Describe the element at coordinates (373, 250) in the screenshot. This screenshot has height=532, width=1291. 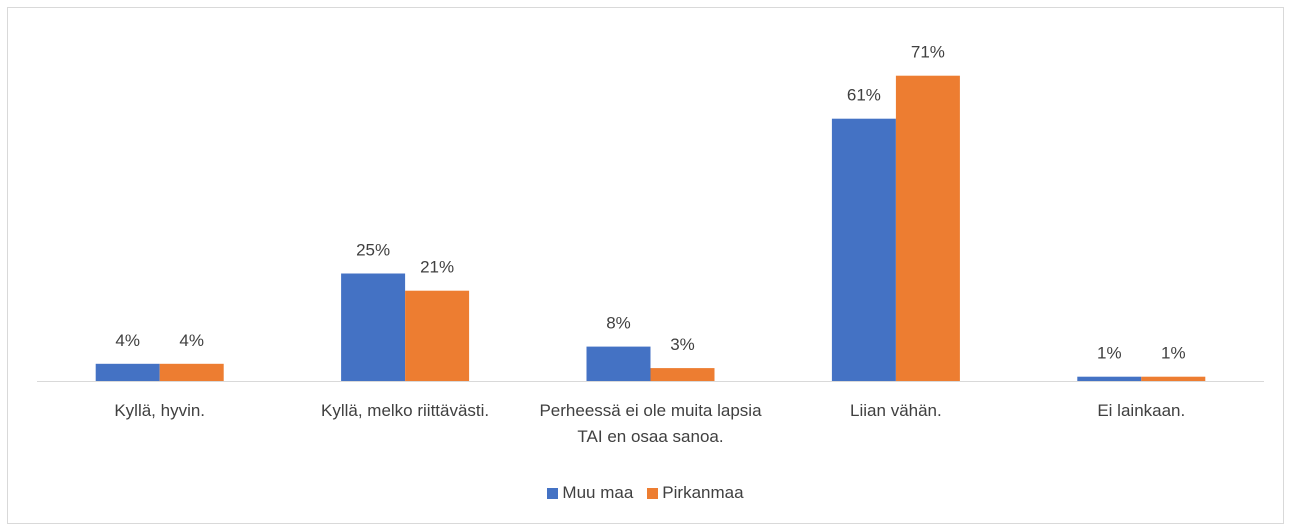
I see `data-label: 25%` at that location.